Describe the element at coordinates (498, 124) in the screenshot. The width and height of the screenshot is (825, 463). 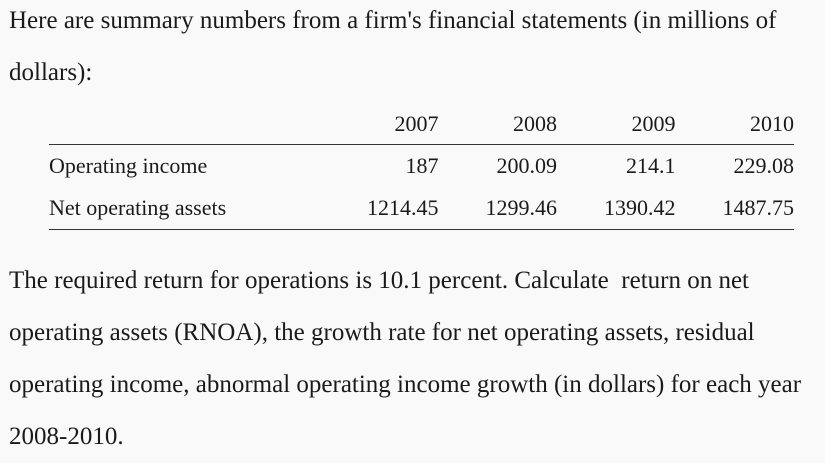
I see `year-header: 2008` at that location.